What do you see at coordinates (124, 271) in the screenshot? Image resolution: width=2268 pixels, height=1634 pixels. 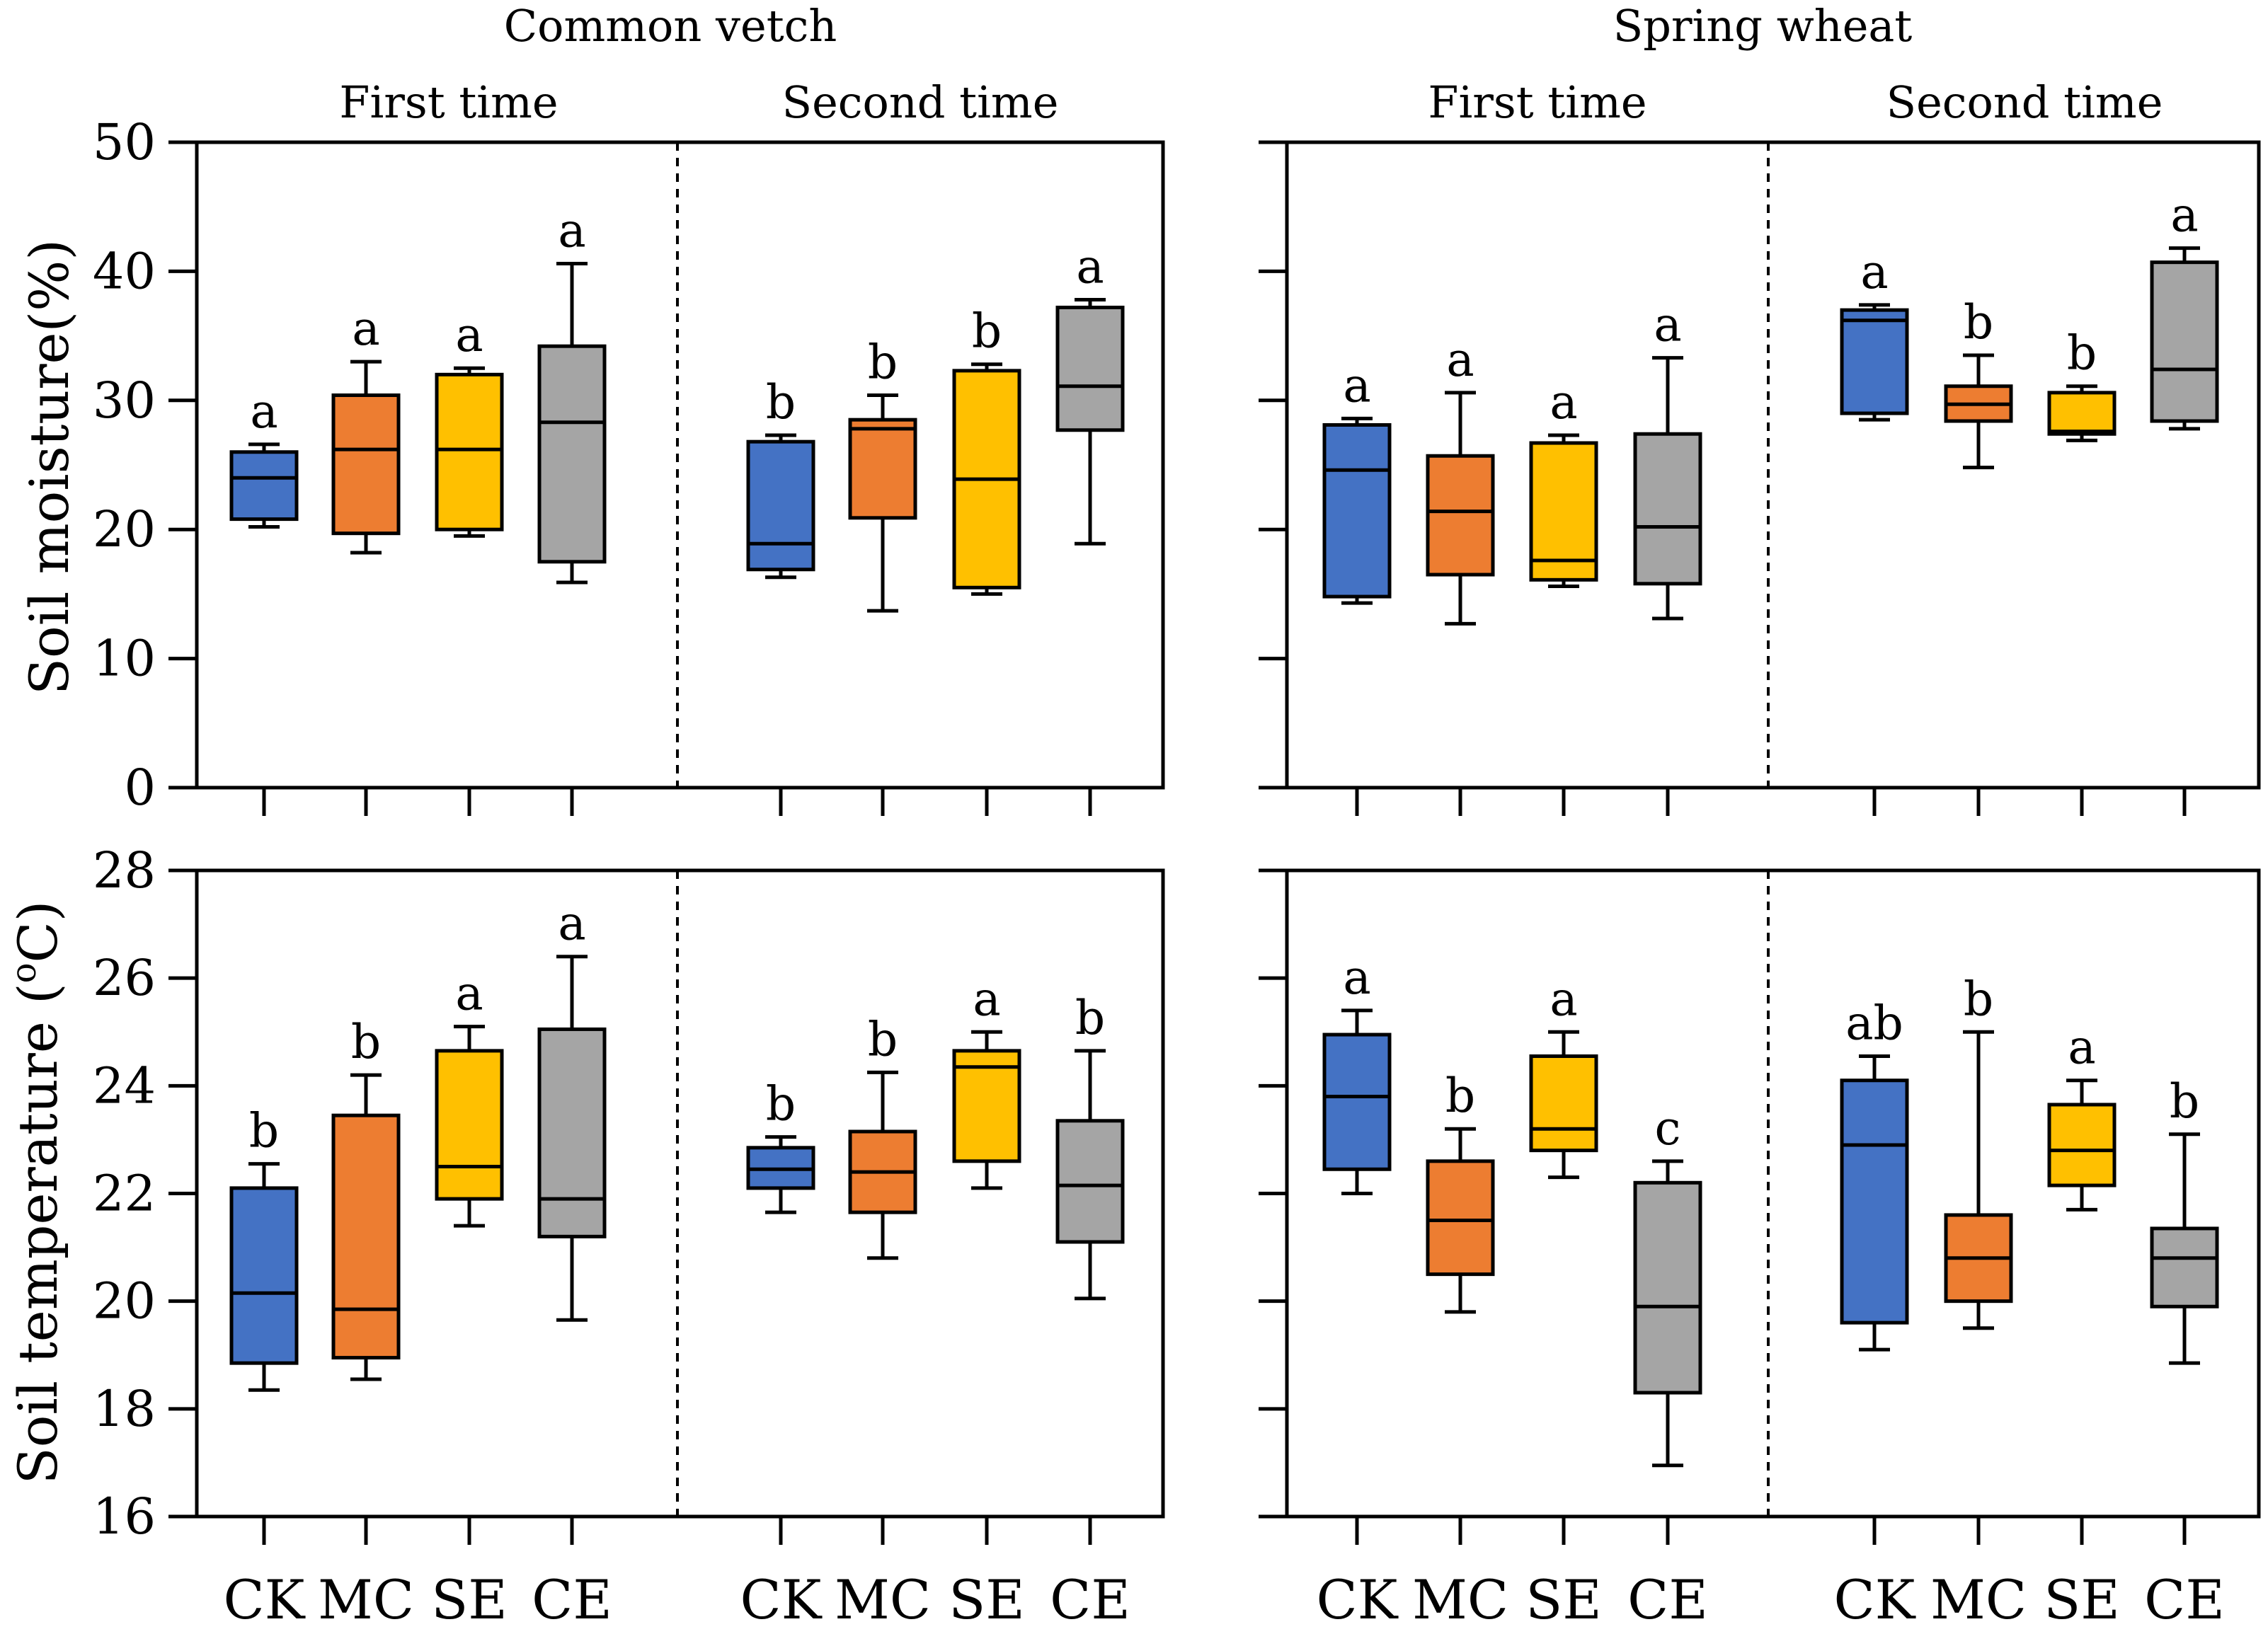 I see `y-tick-label: 40` at bounding box center [124, 271].